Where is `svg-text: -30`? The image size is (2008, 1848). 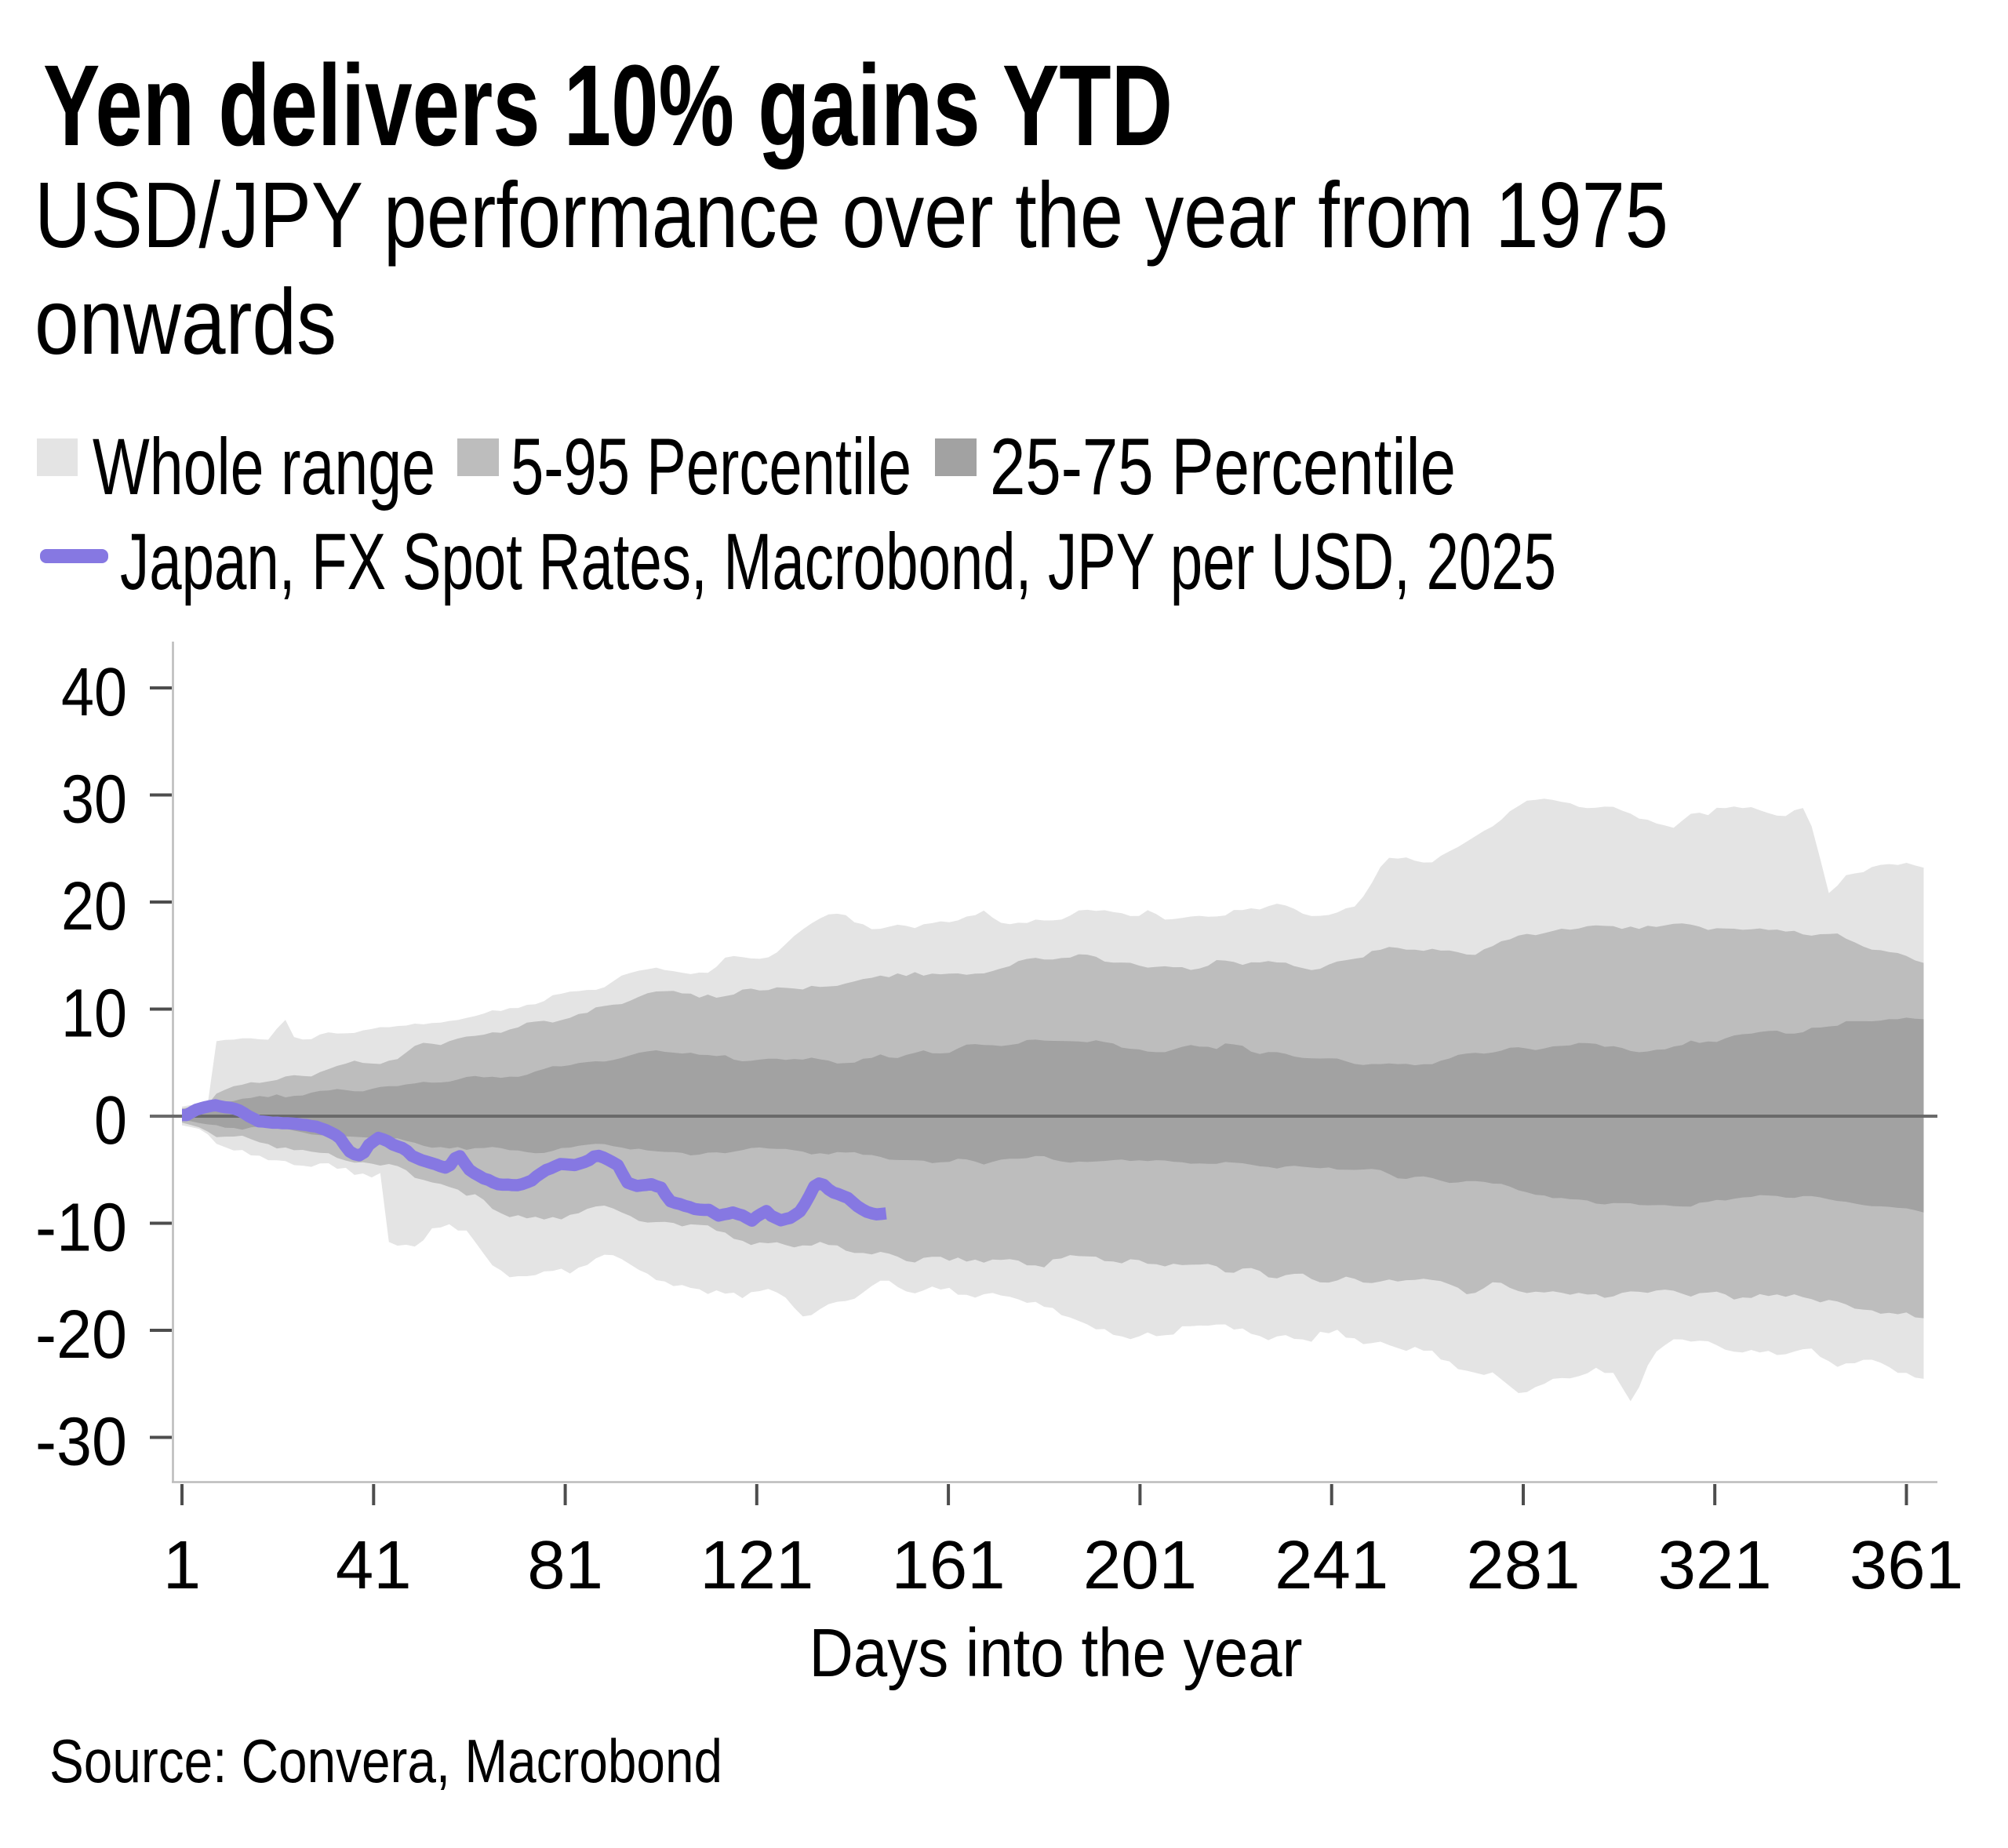
svg-text: -30 is located at coordinates (81, 1442).